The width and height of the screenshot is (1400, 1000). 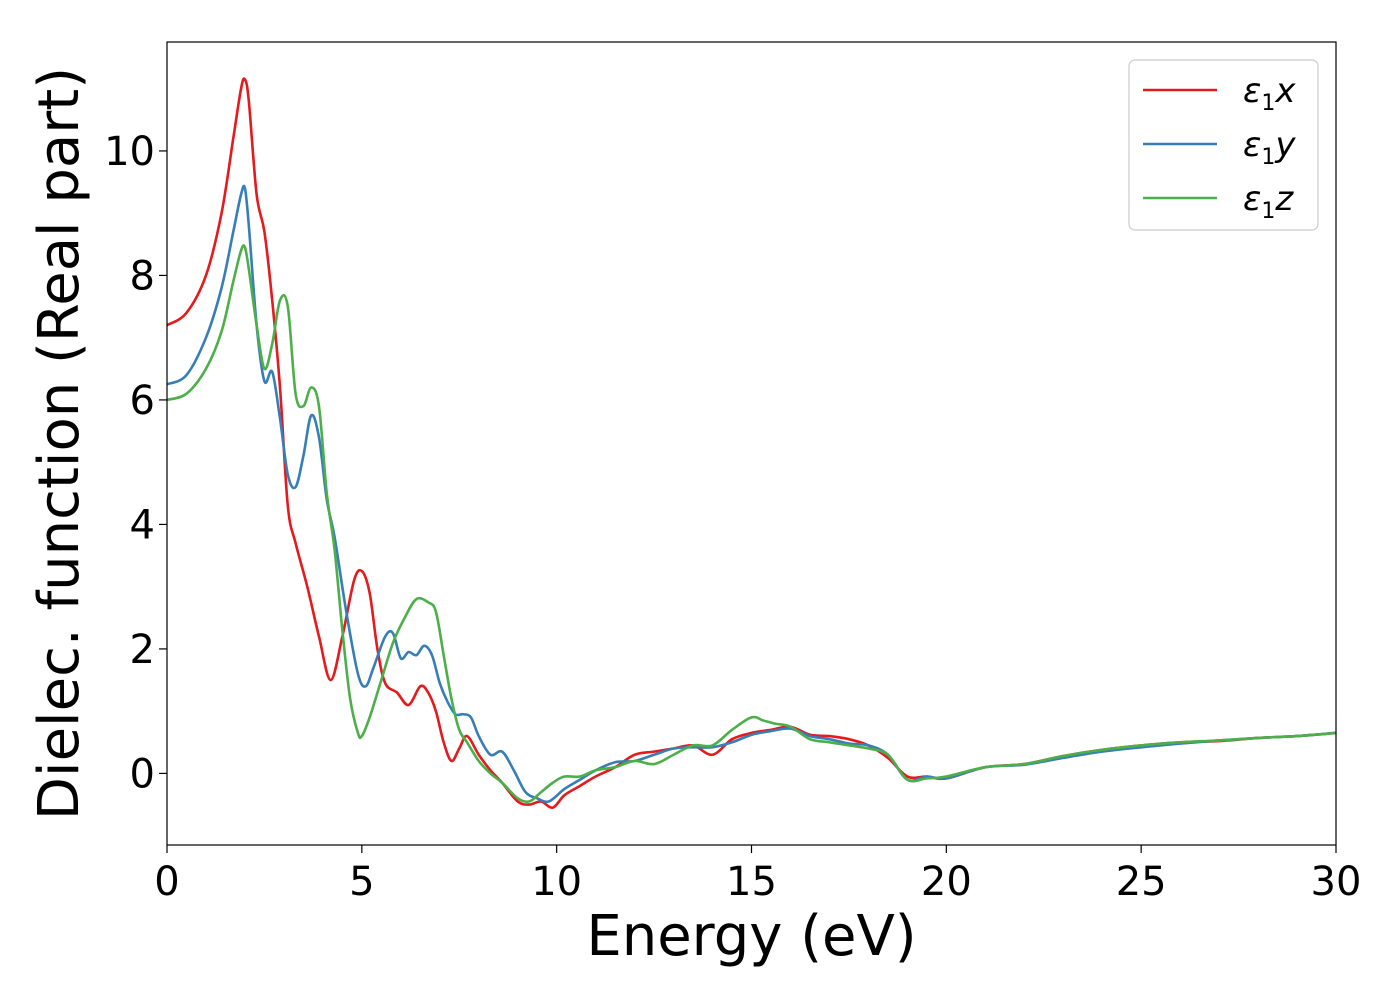 What do you see at coordinates (1218, 201) in the screenshot?
I see `legend-item-z: ε1z` at bounding box center [1218, 201].